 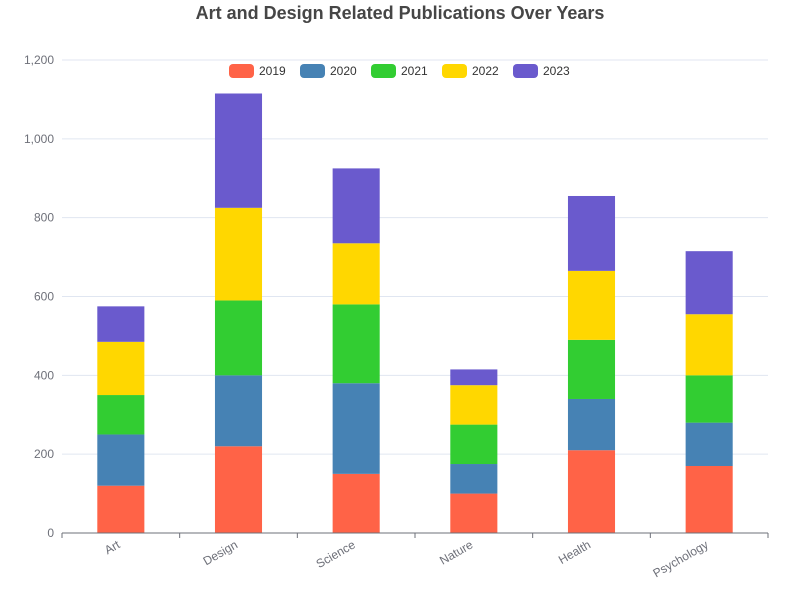 What do you see at coordinates (220, 552) in the screenshot?
I see `x-tick-label: Design` at bounding box center [220, 552].